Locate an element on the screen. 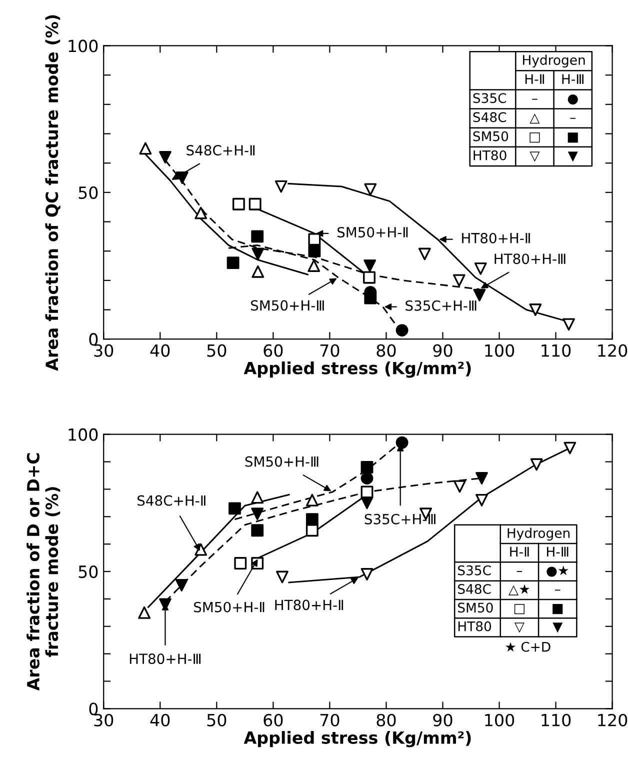 This screenshot has width=628, height=762. annotation: ★ C+D is located at coordinates (527, 647).